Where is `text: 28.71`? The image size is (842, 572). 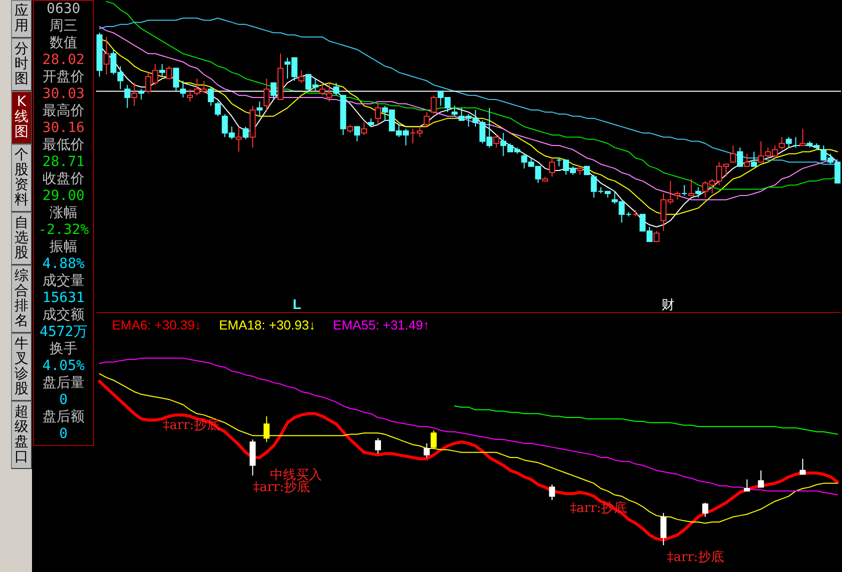 text: 28.71 is located at coordinates (63, 162).